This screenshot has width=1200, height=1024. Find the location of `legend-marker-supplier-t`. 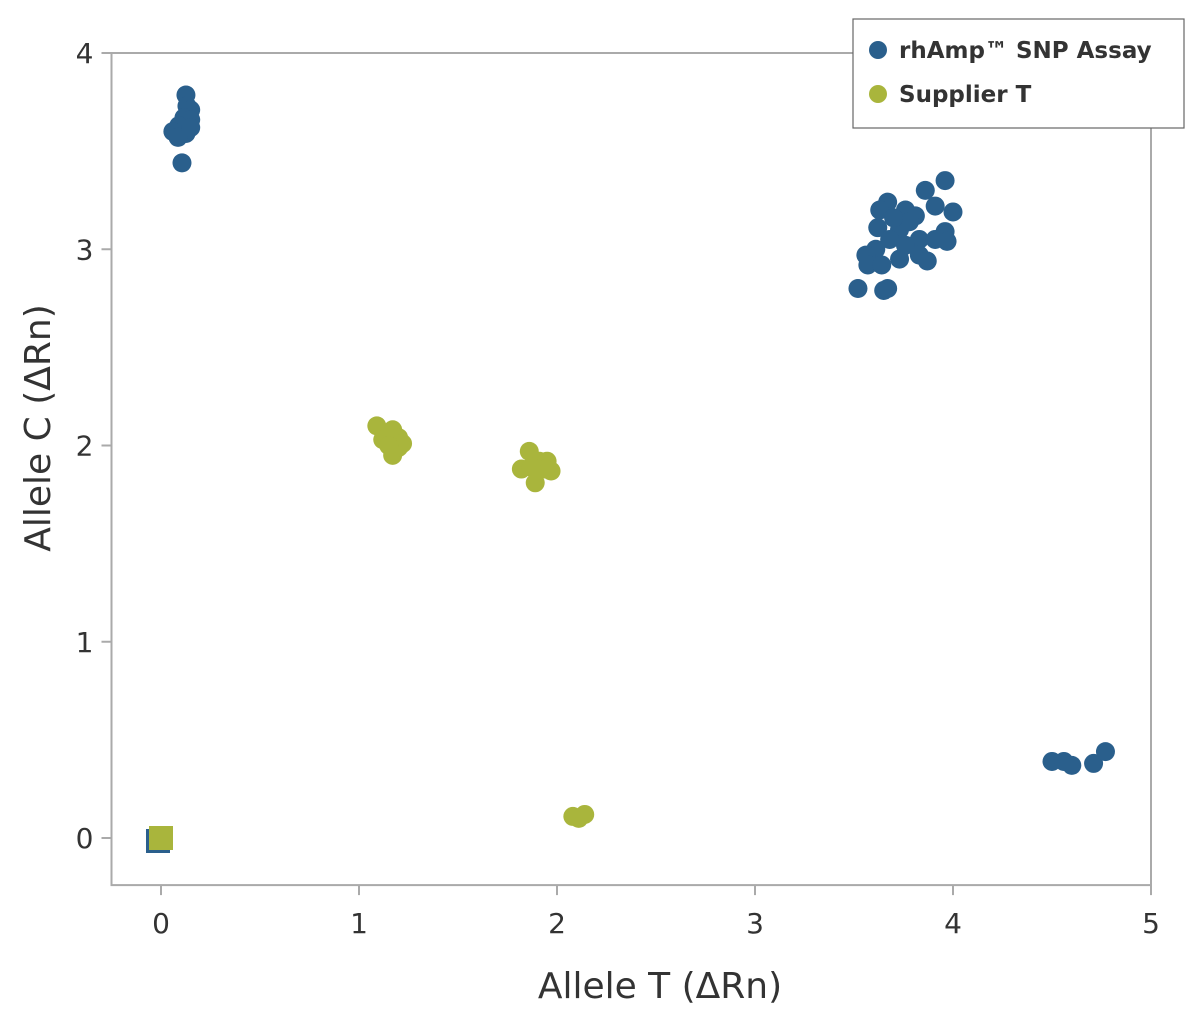

legend-marker-supplier-t is located at coordinates (878, 94).